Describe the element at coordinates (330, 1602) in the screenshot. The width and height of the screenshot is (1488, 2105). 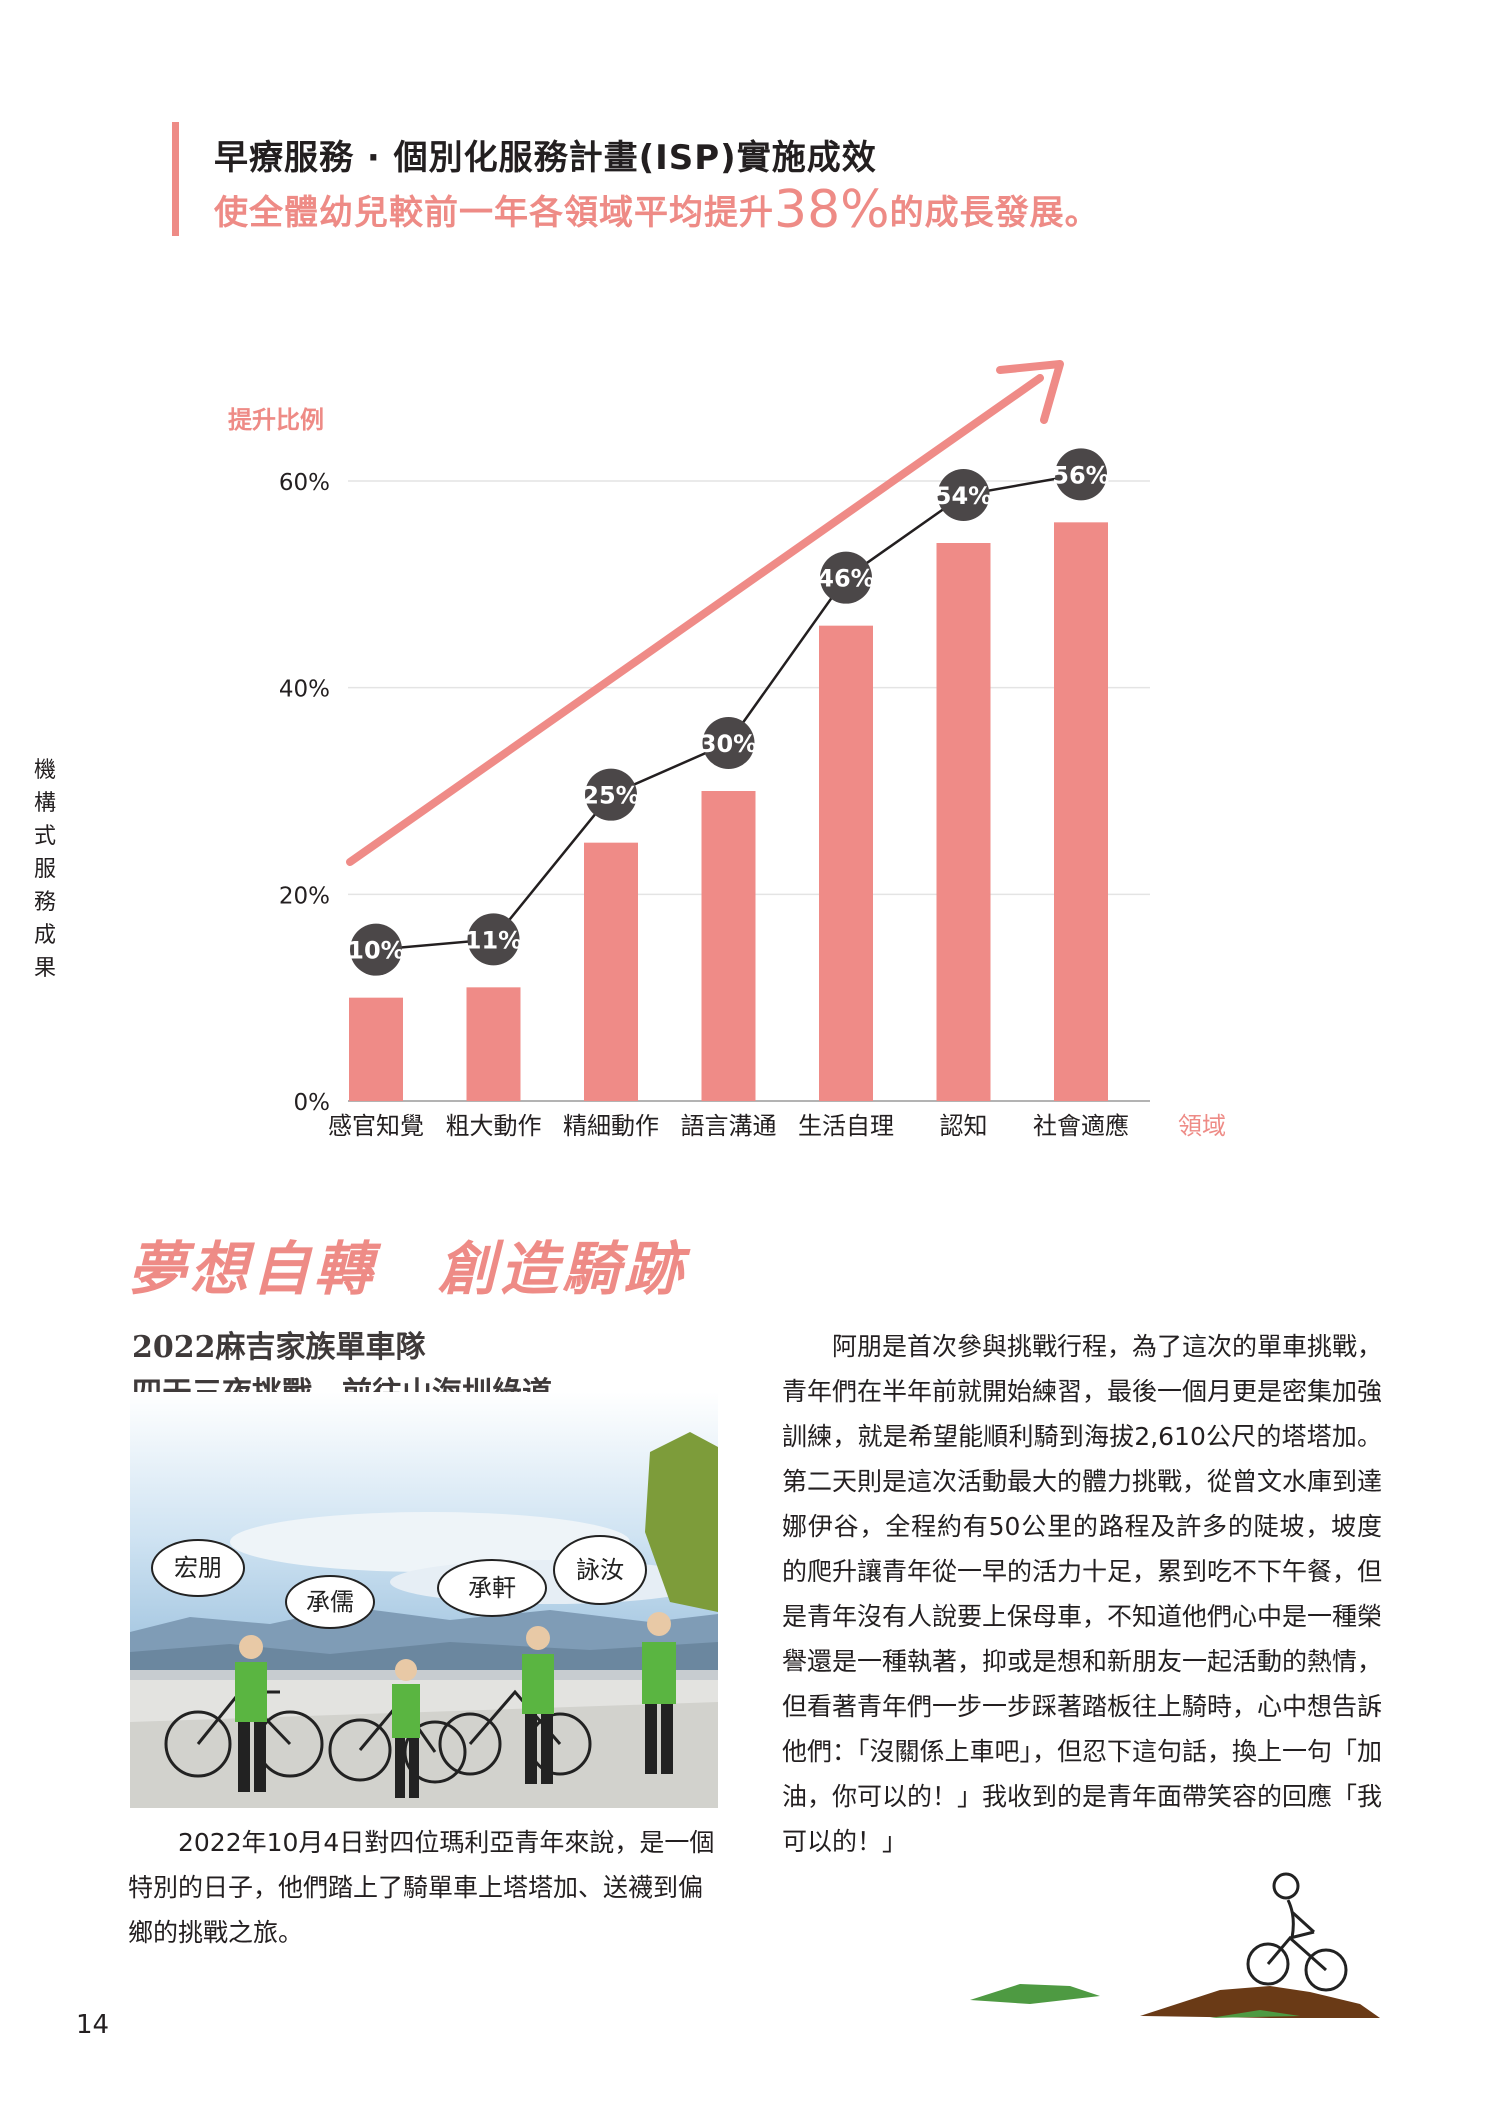
I see `bubble-label: 承儒` at that location.